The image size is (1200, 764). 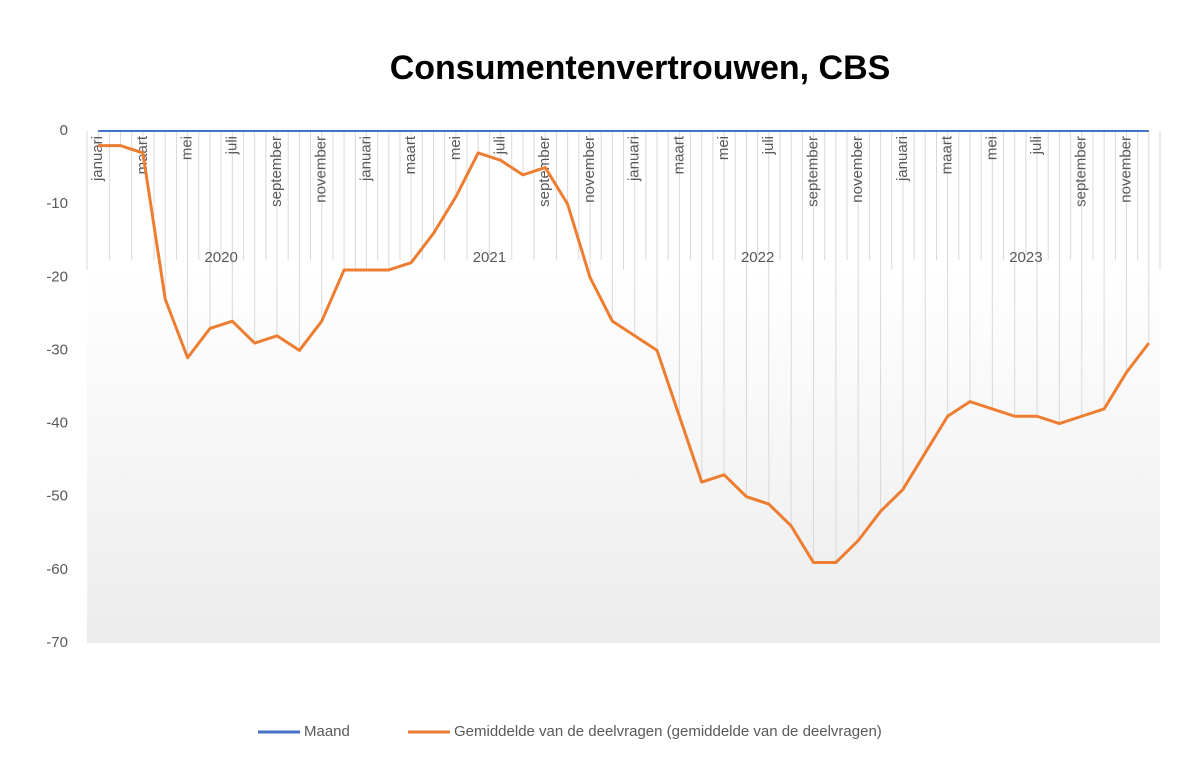 I want to click on y-tick-label: -10, so click(x=57, y=203).